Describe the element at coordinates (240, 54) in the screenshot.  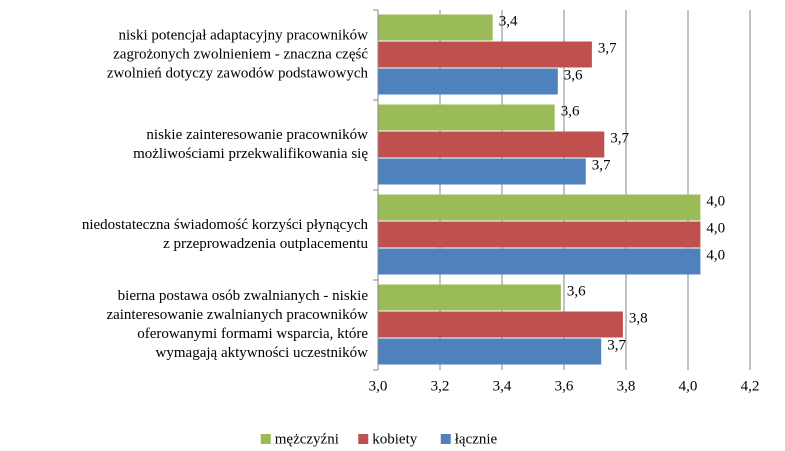
I see `category-label: zagrożonych zwolnieniem - znaczna część` at that location.